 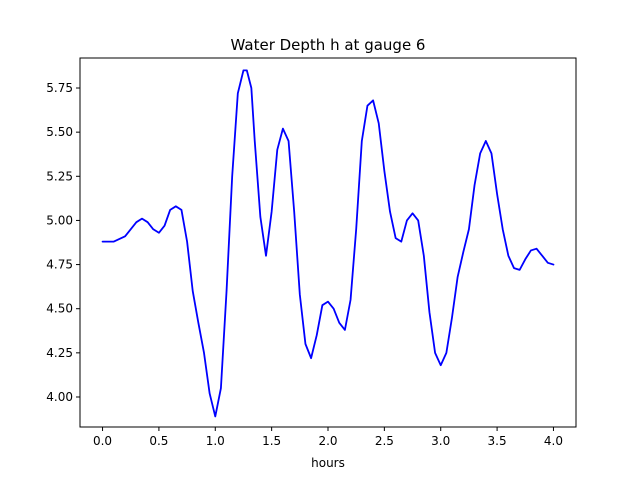 I want to click on y-tick-label: 4.75, so click(x=59, y=265).